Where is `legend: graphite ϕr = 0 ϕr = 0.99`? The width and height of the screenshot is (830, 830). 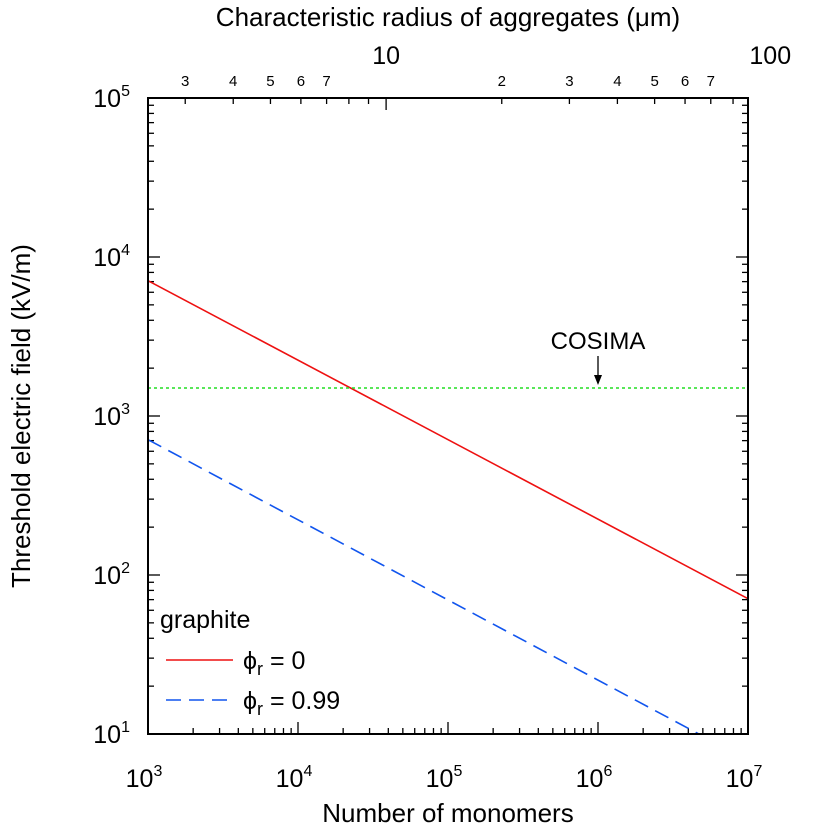
legend: graphite ϕr = 0 ϕr = 0.99 is located at coordinates (250, 662).